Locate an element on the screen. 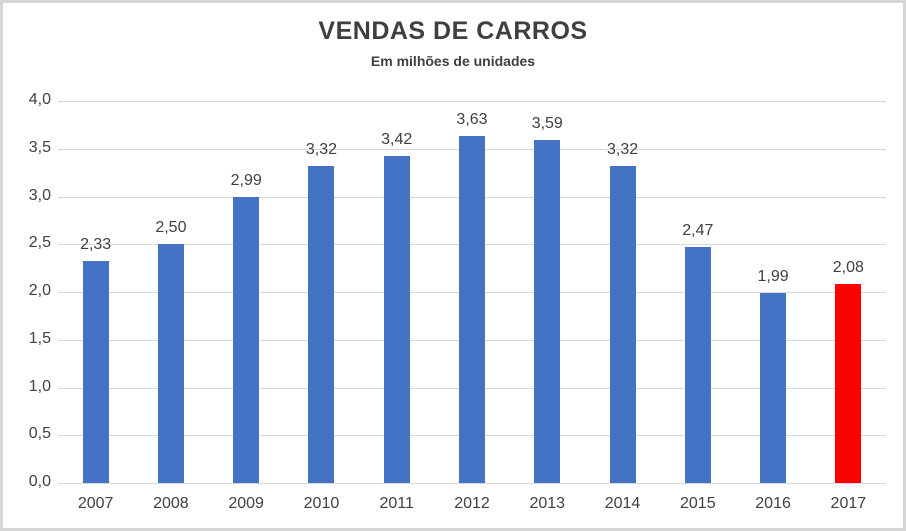 Image resolution: width=906 pixels, height=531 pixels. x-tick-label: 2009 is located at coordinates (246, 503).